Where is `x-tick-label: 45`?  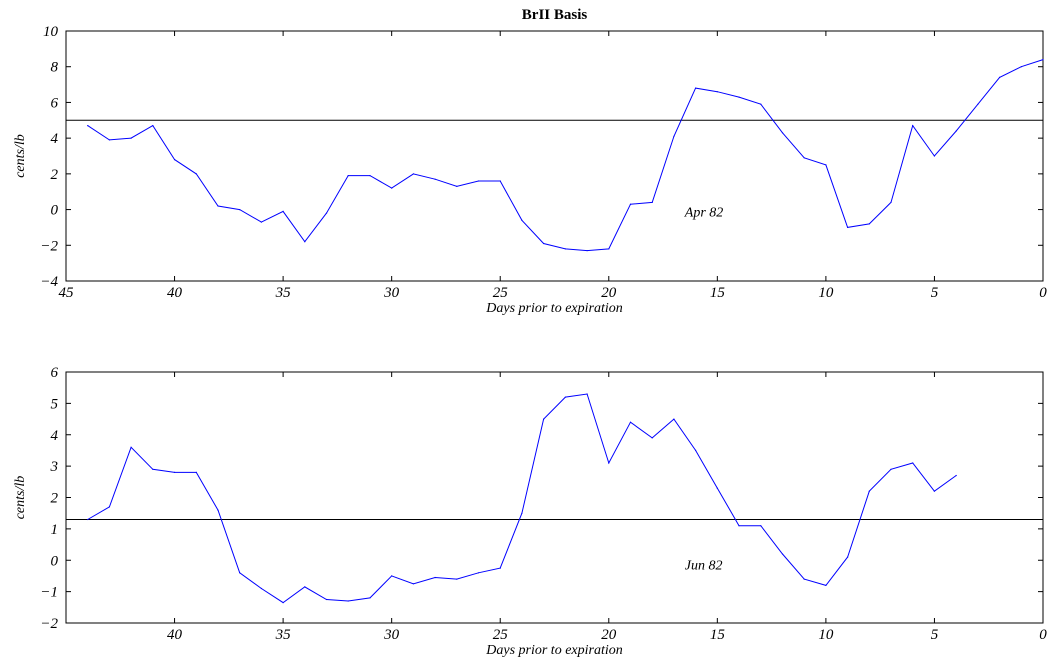 x-tick-label: 45 is located at coordinates (67, 293).